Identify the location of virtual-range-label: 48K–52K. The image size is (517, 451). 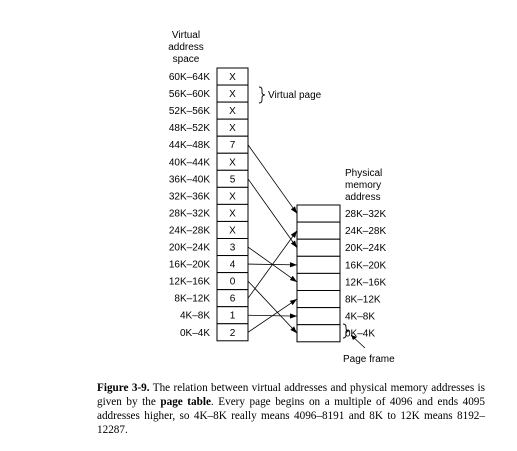
(189, 128).